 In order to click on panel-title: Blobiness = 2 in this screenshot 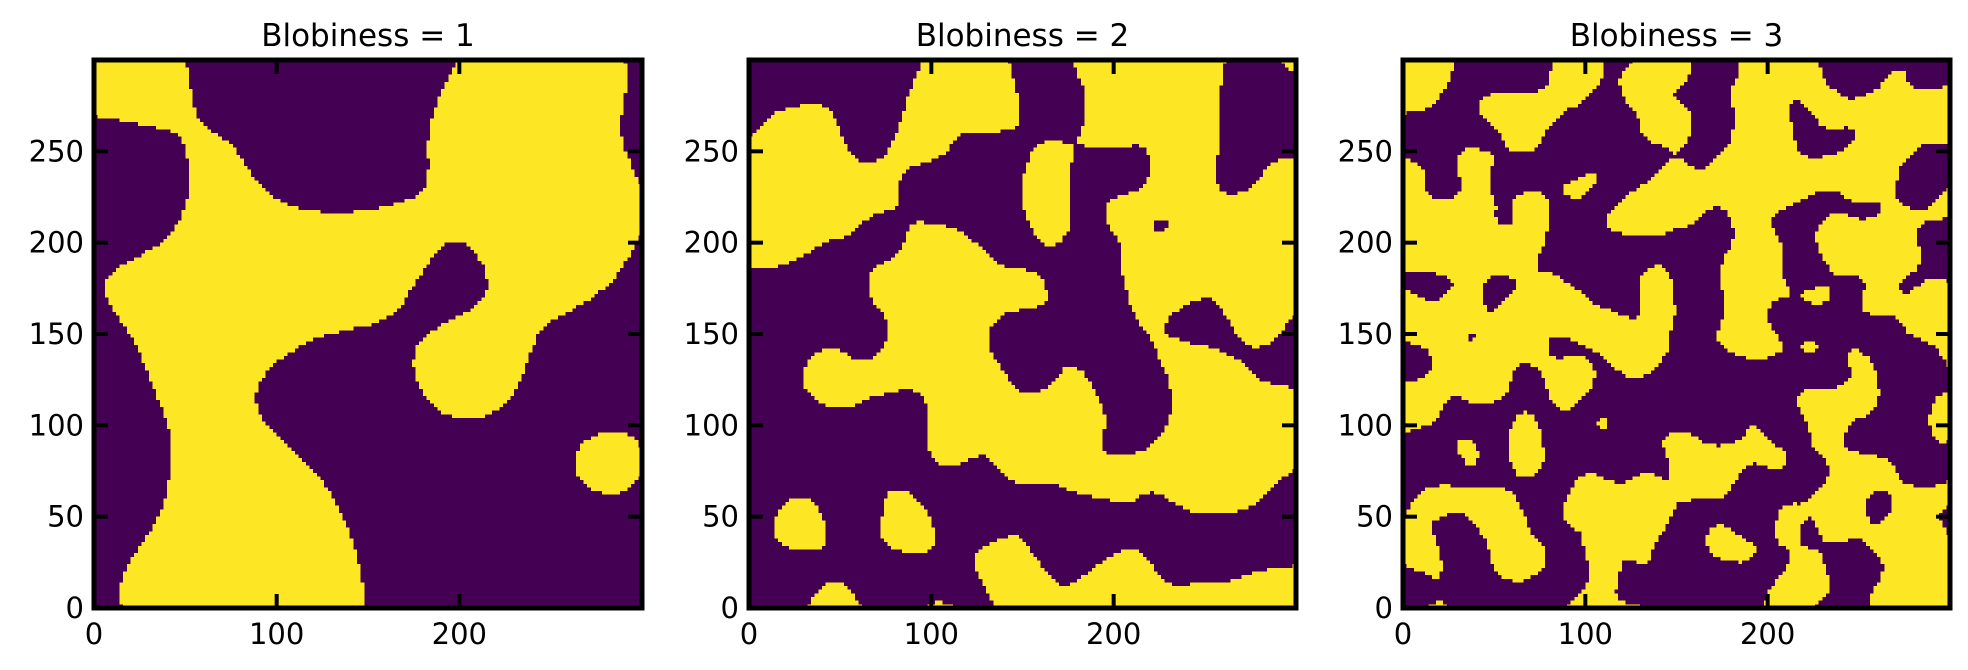, I will do `click(1023, 36)`.